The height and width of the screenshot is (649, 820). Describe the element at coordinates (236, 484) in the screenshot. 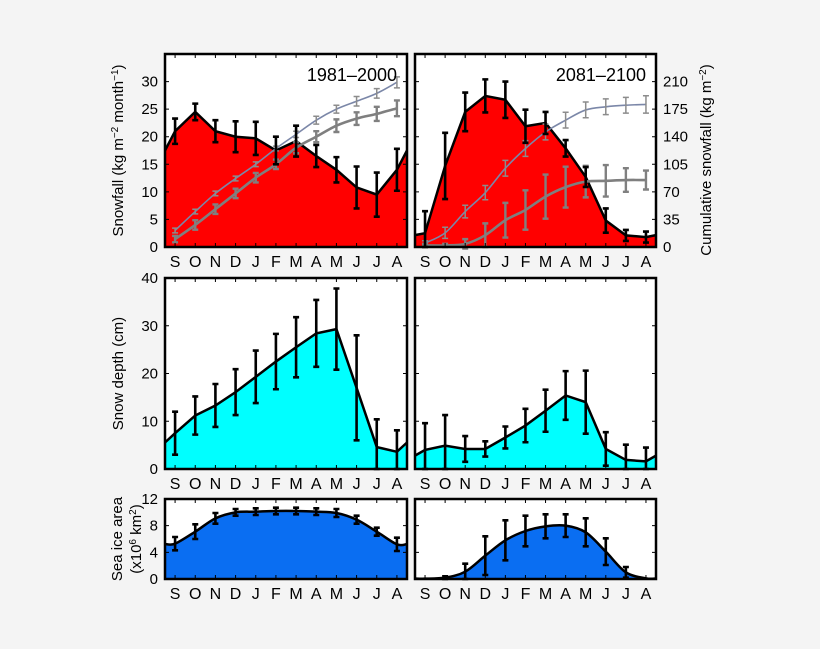

I see `x-tick-label: D` at that location.